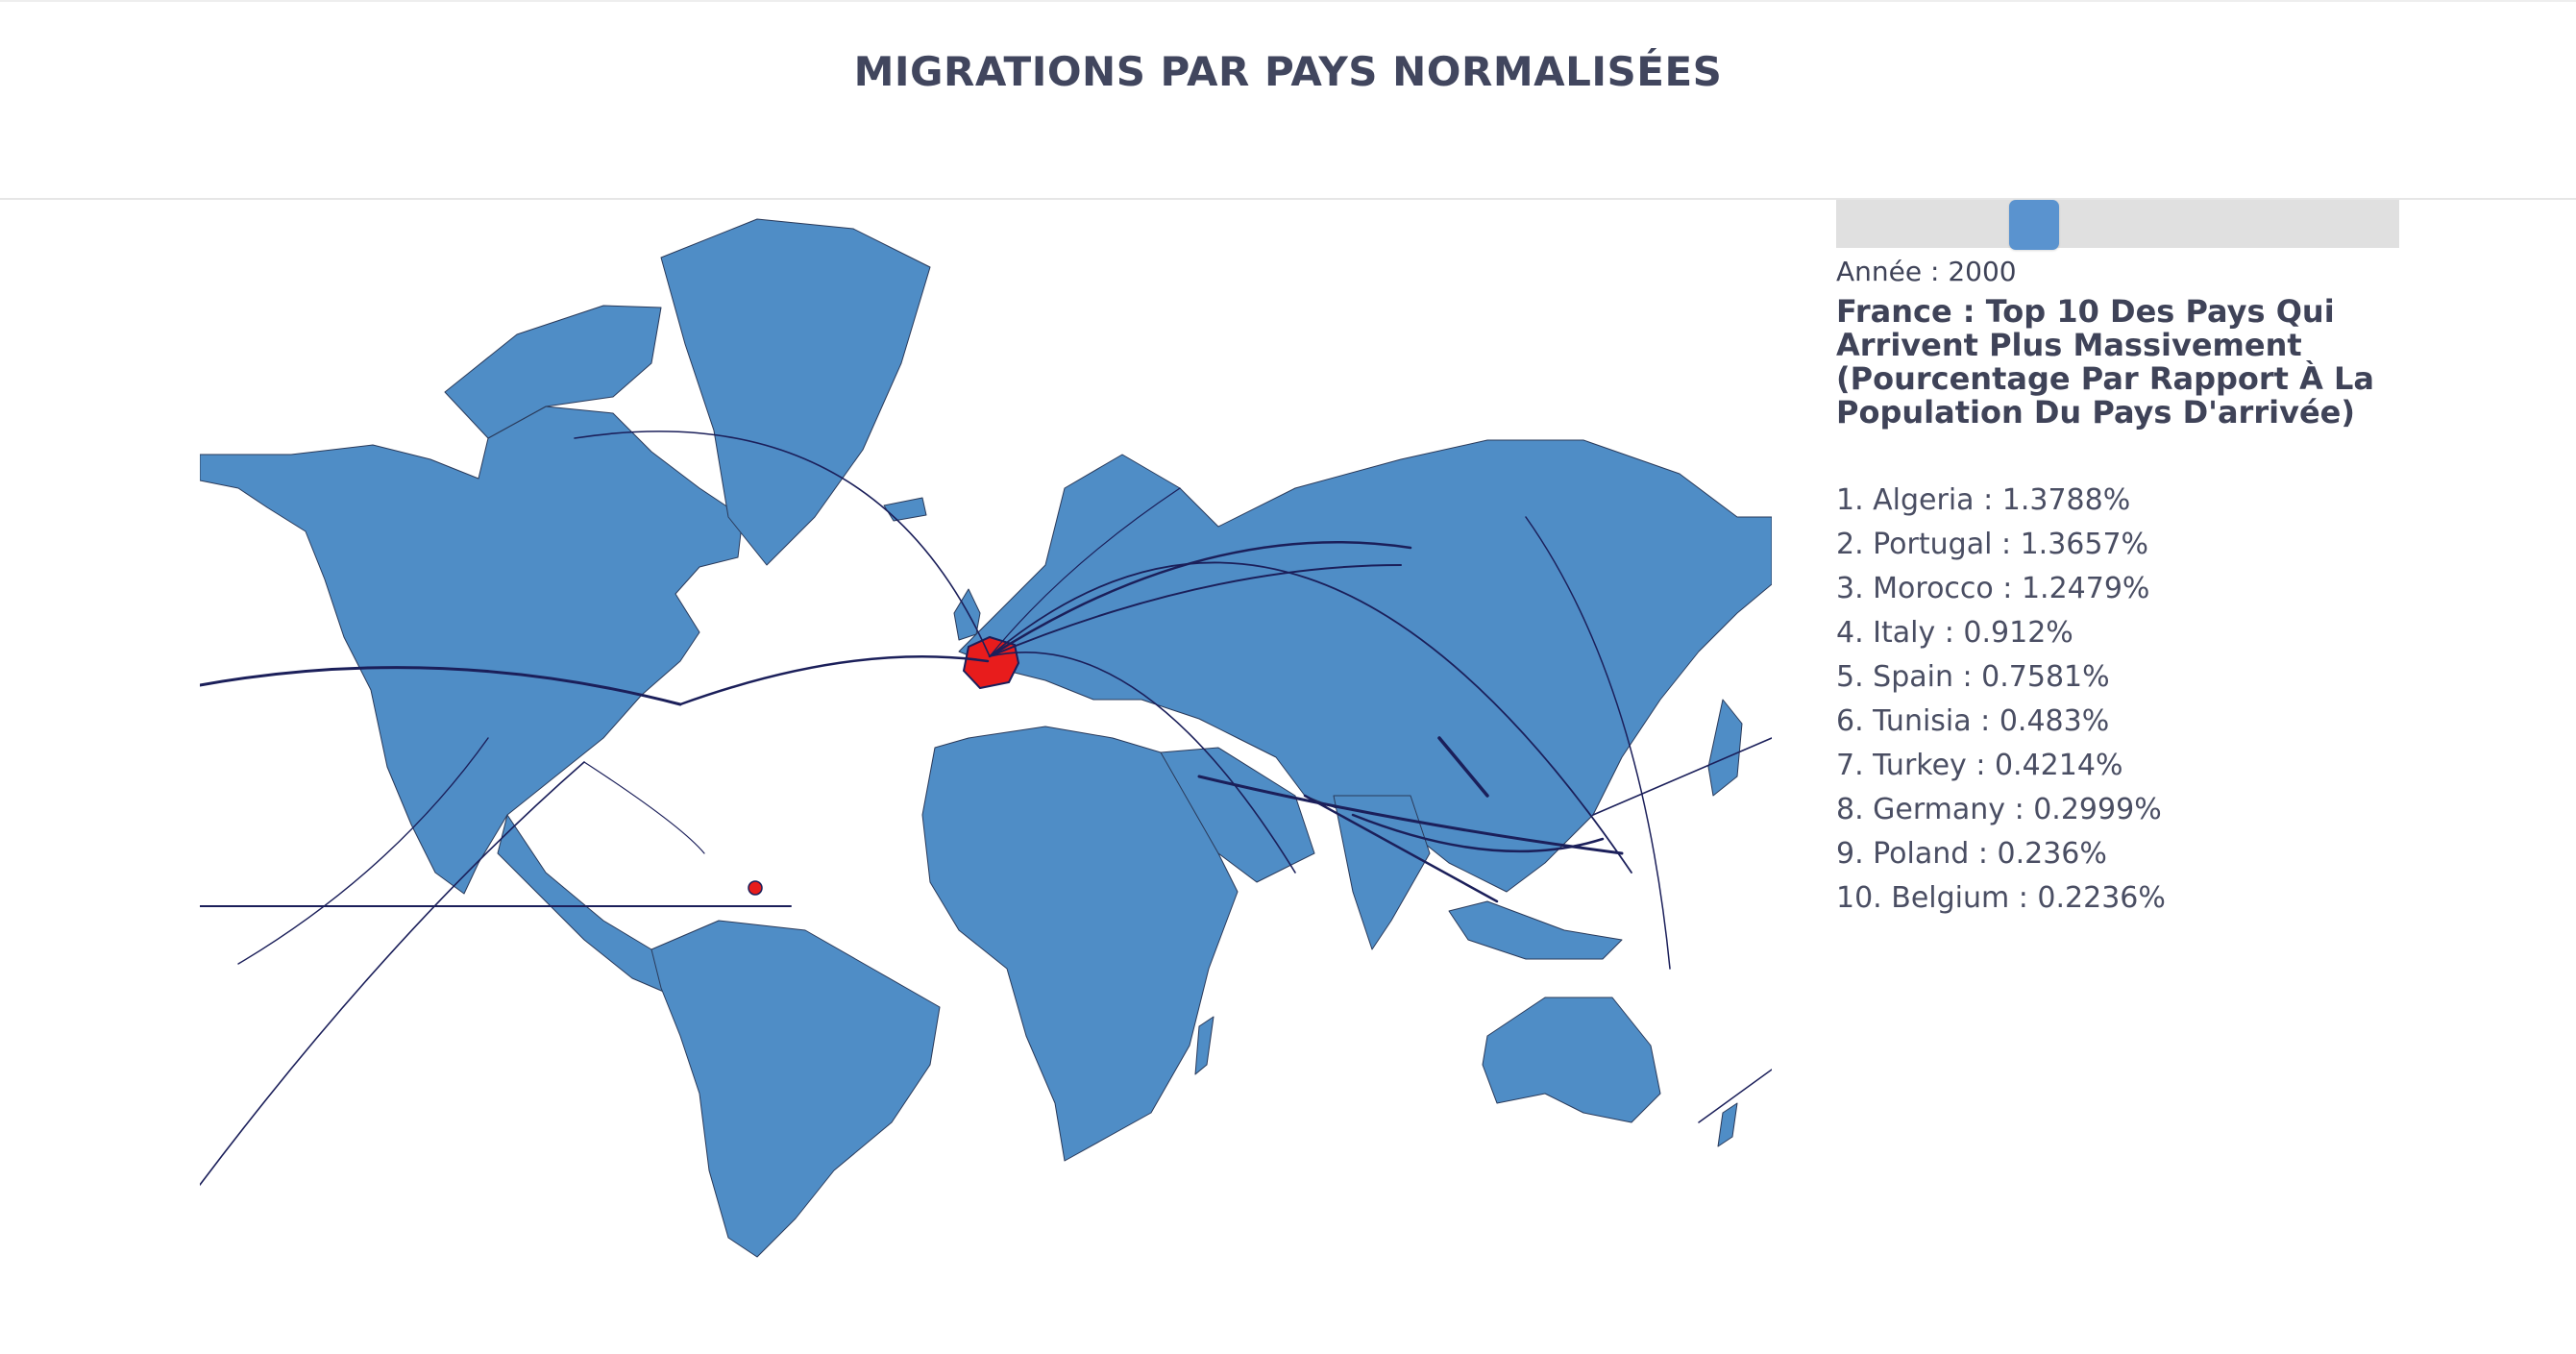 This screenshot has width=2576, height=1354. I want to click on year-label: Année : 2000, so click(1926, 272).